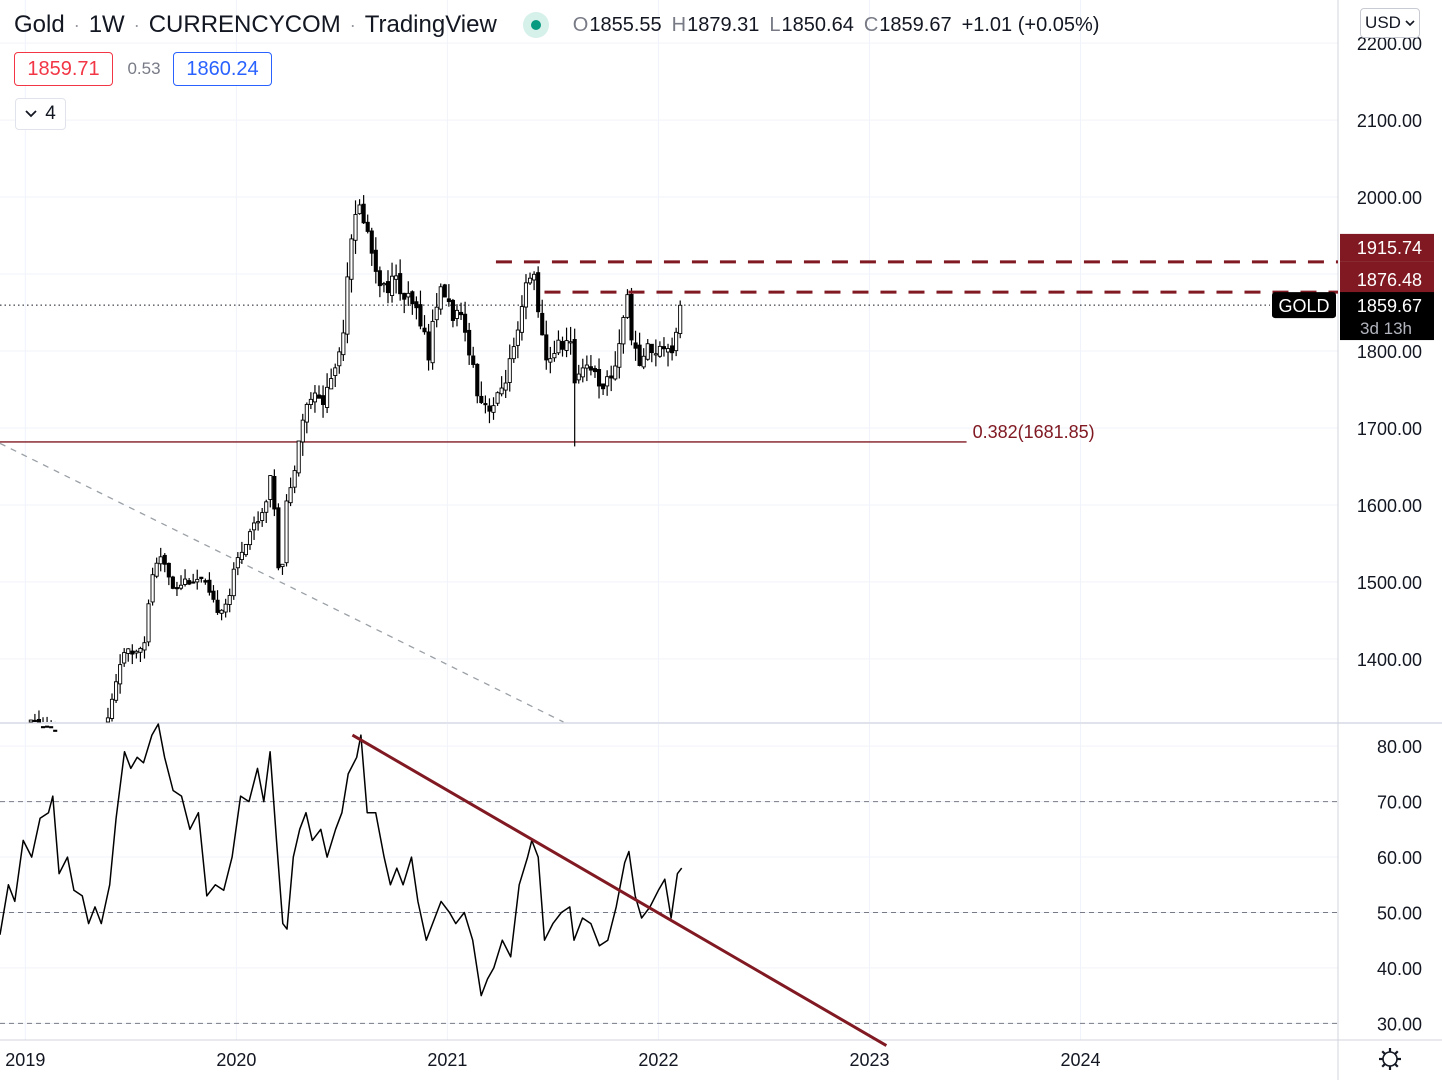 This screenshot has width=1442, height=1080. I want to click on last-price-badge, so click(1387, 316).